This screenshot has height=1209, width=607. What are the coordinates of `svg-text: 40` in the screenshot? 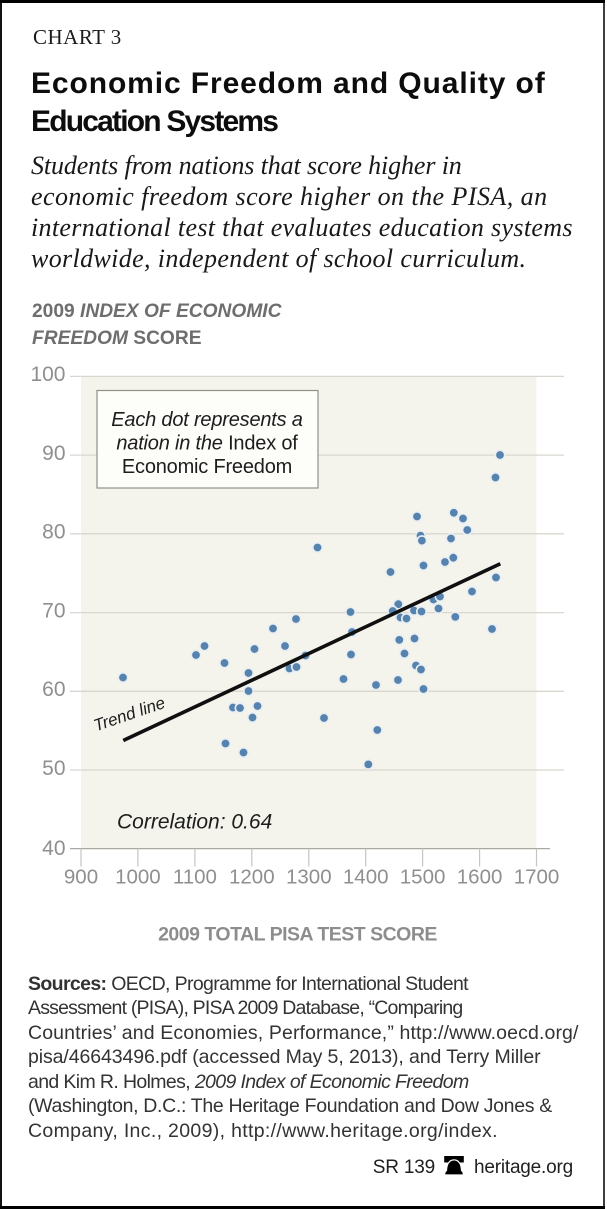 It's located at (53, 848).